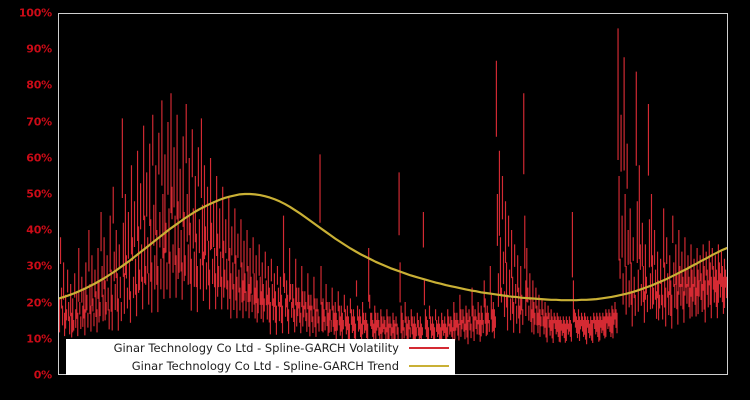  Describe the element at coordinates (429, 366) in the screenshot. I see `line-swatch-trend` at that location.